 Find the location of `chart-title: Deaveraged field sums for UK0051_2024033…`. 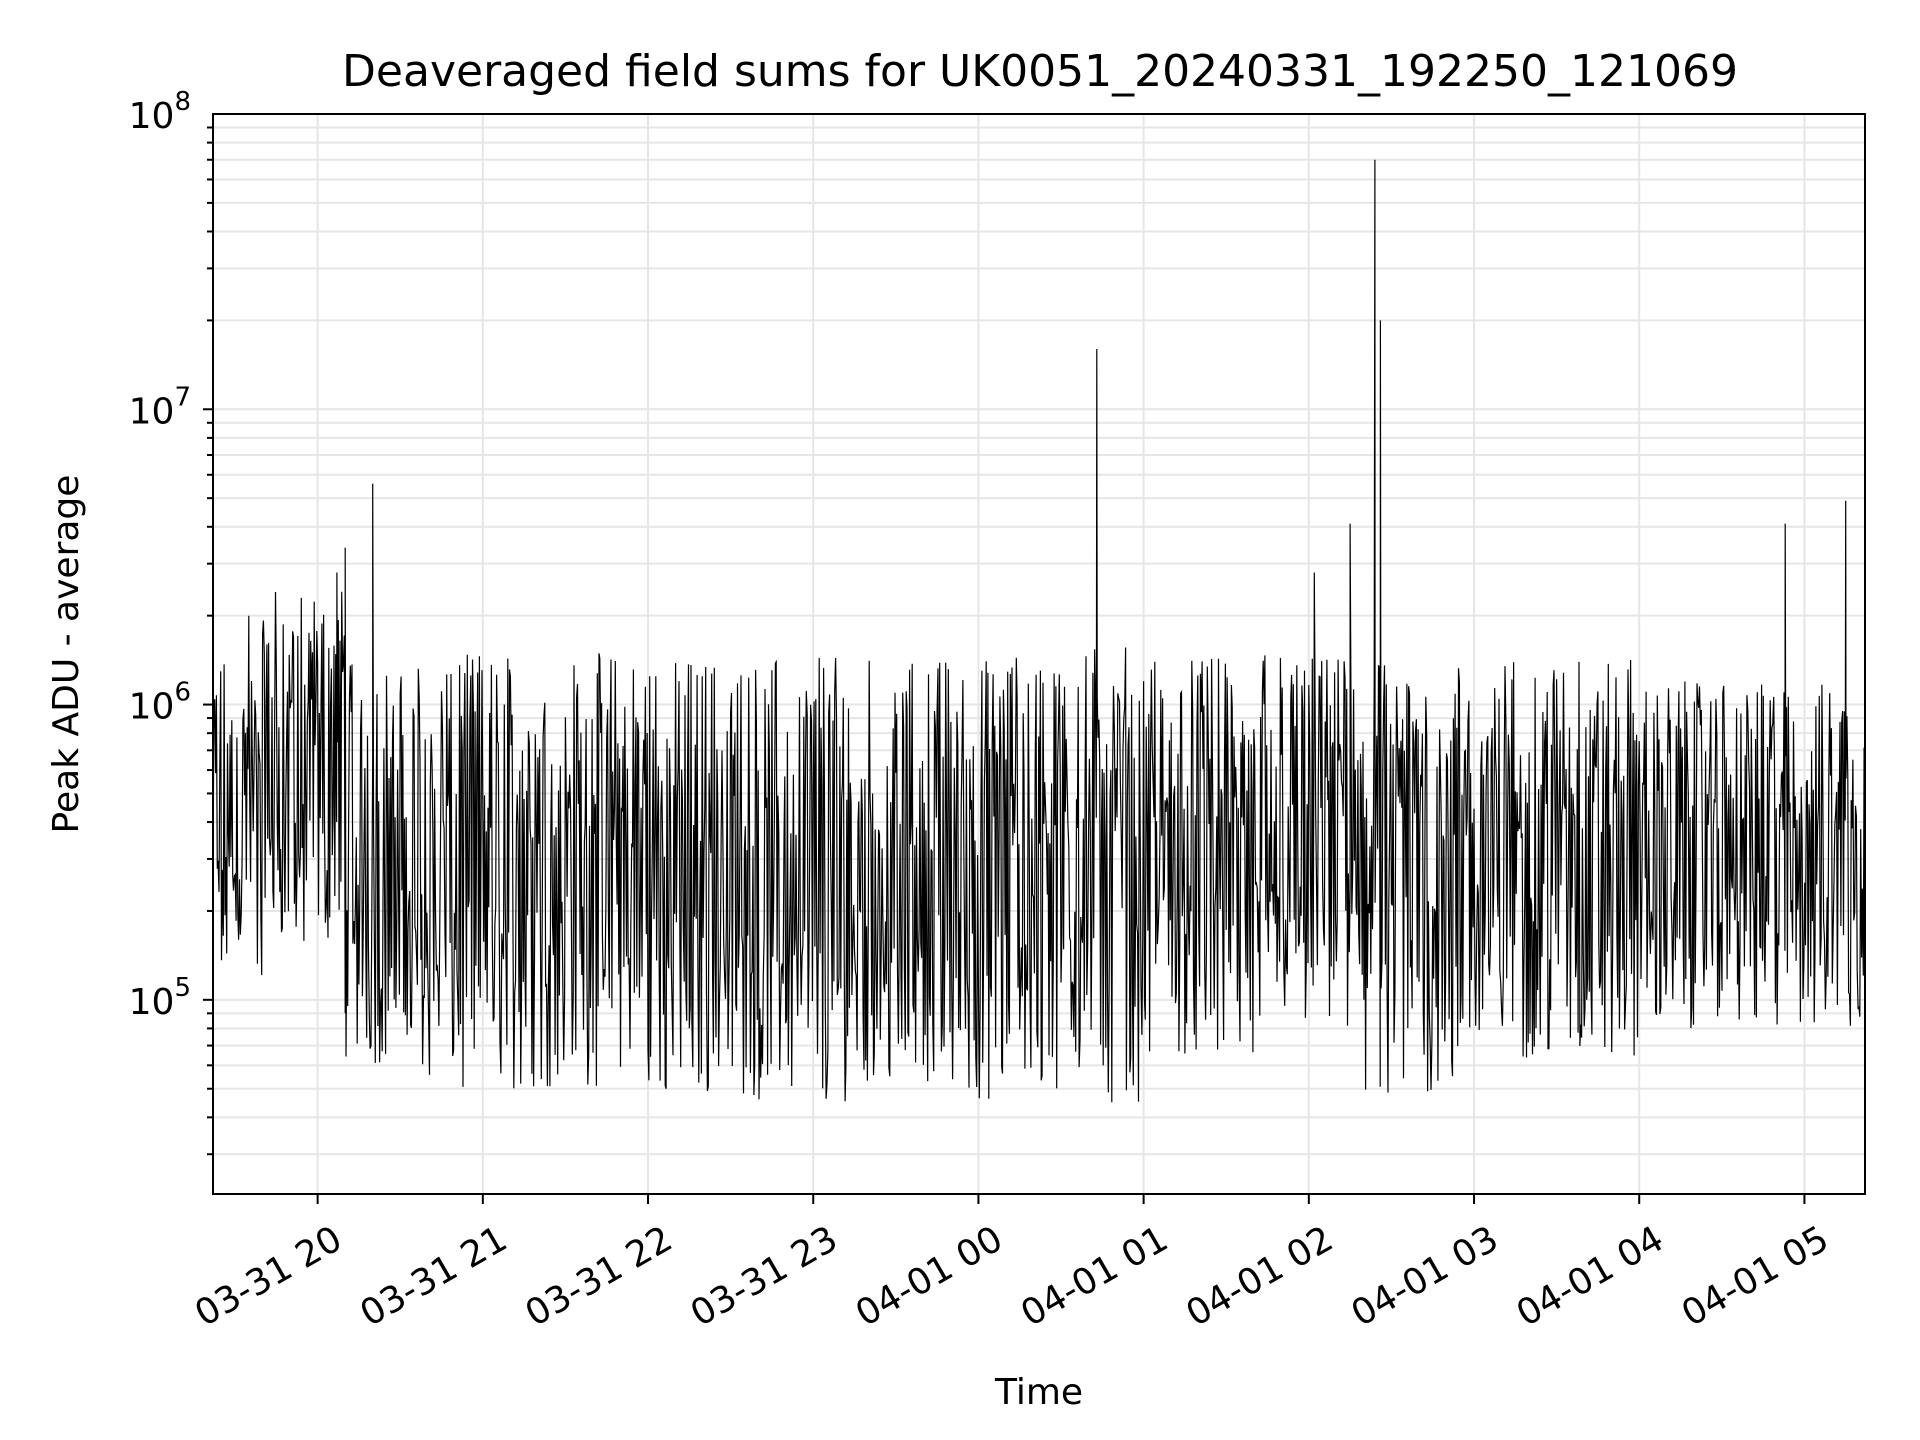

chart-title: Deaveraged field sums for UK0051_2024033… is located at coordinates (1040, 71).